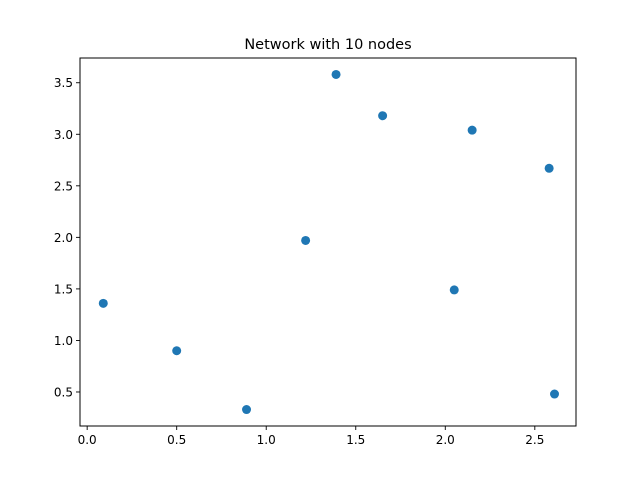 Image resolution: width=640 pixels, height=480 pixels. I want to click on y-tick-label: 3.0, so click(63, 135).